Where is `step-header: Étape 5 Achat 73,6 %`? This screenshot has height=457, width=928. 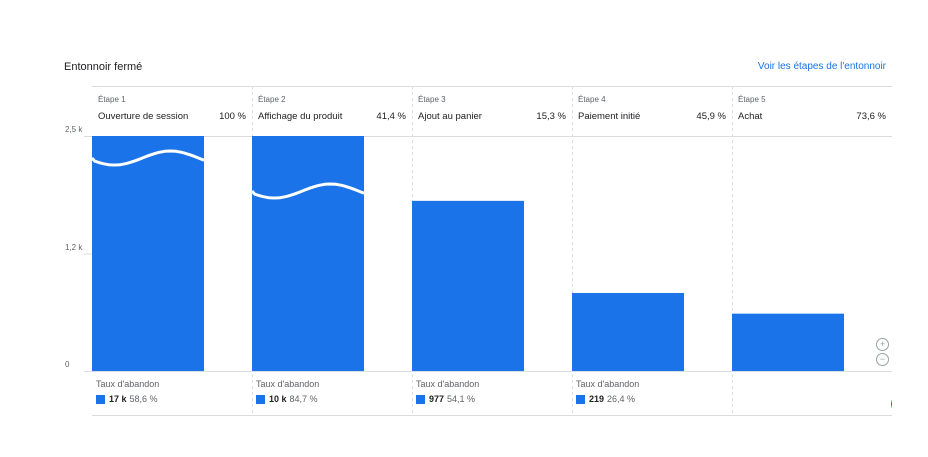 step-header: Étape 5 Achat 73,6 % is located at coordinates (812, 111).